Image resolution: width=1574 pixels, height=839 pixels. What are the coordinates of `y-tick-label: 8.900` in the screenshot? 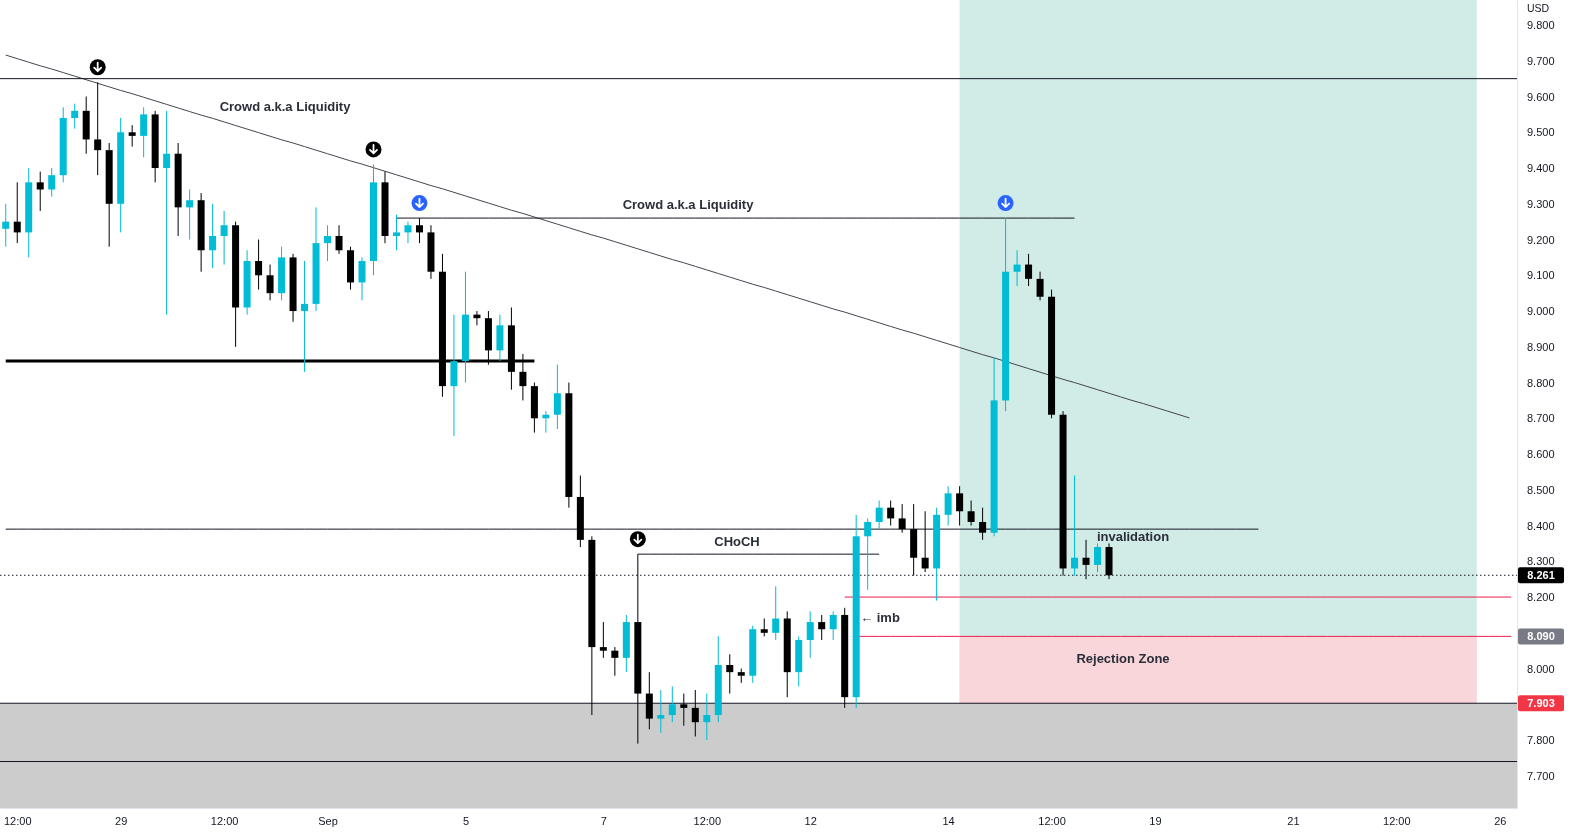 It's located at (1541, 346).